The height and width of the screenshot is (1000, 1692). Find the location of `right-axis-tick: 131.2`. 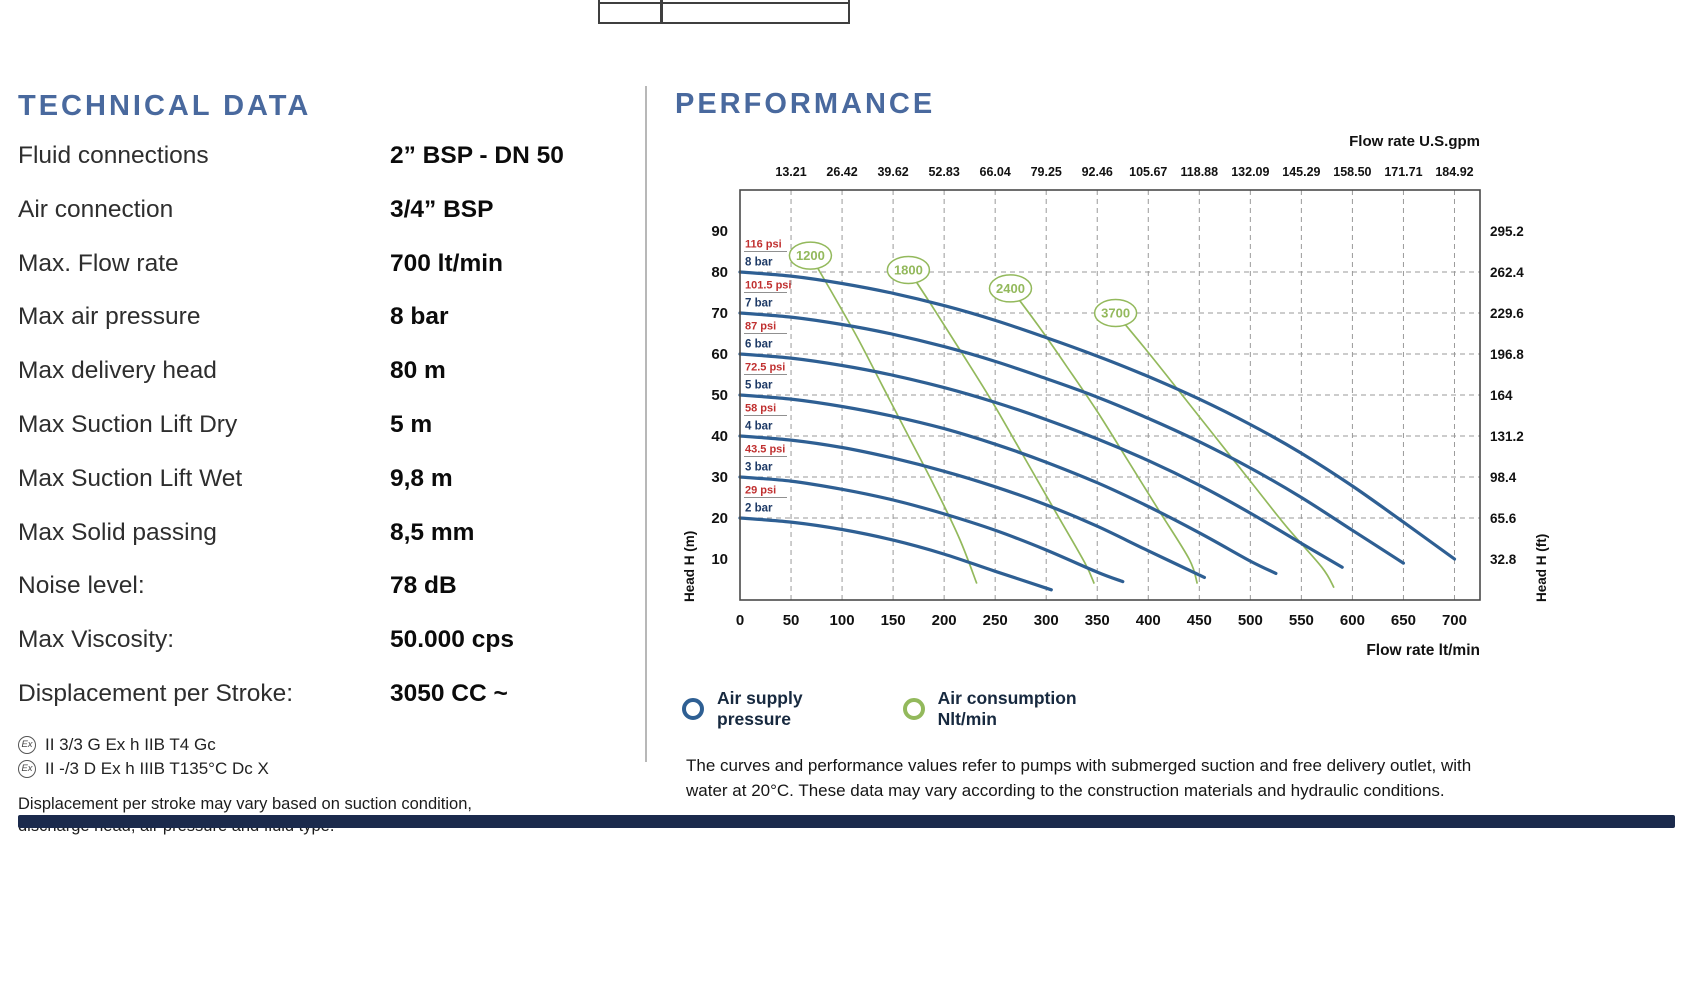

right-axis-tick: 131.2 is located at coordinates (1507, 436).